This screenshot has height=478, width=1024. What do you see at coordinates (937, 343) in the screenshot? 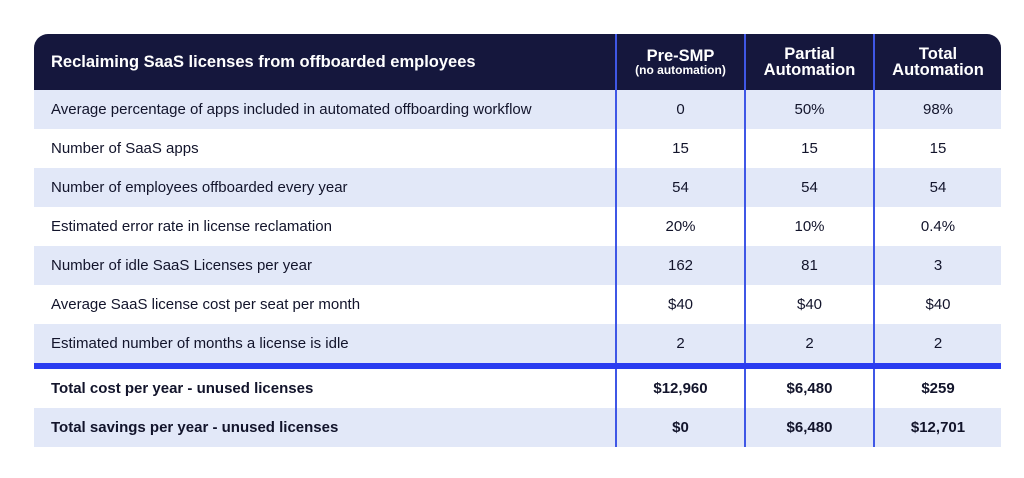
I see `cell-total: 2` at bounding box center [937, 343].